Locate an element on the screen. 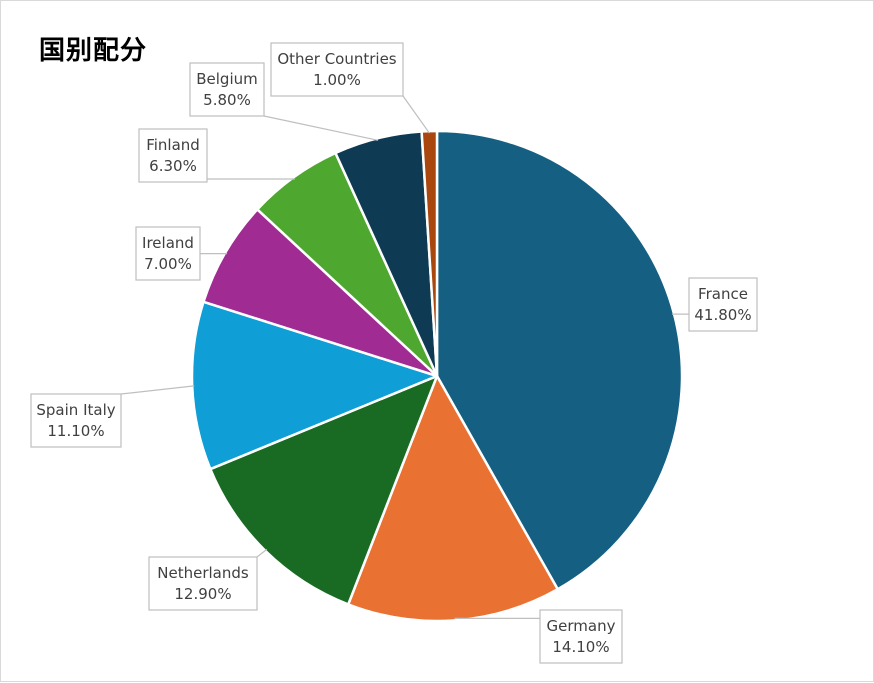 The image size is (874, 683). data-label-category: Other Countries is located at coordinates (336, 59).